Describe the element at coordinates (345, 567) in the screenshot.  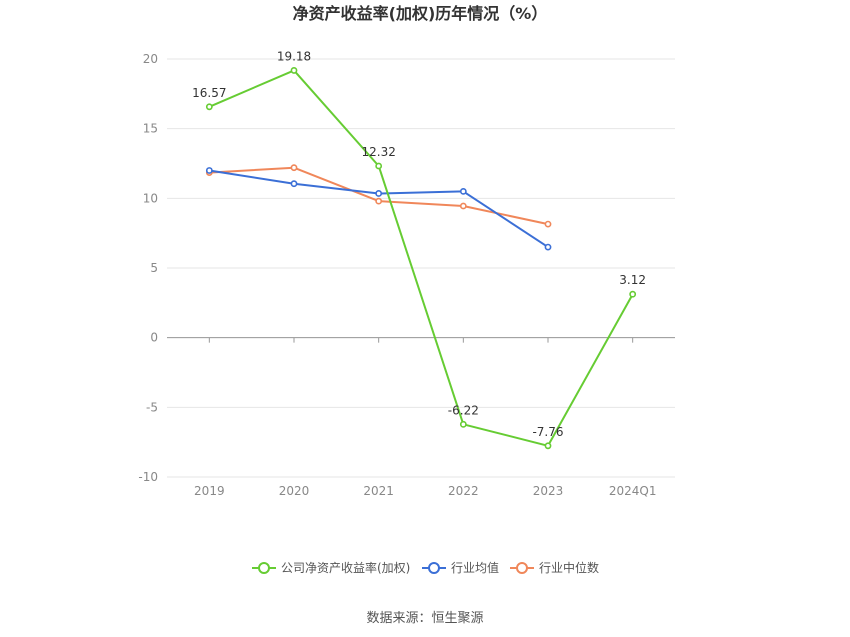
I see `legend-label: 公司净资产收益率(加权)` at that location.